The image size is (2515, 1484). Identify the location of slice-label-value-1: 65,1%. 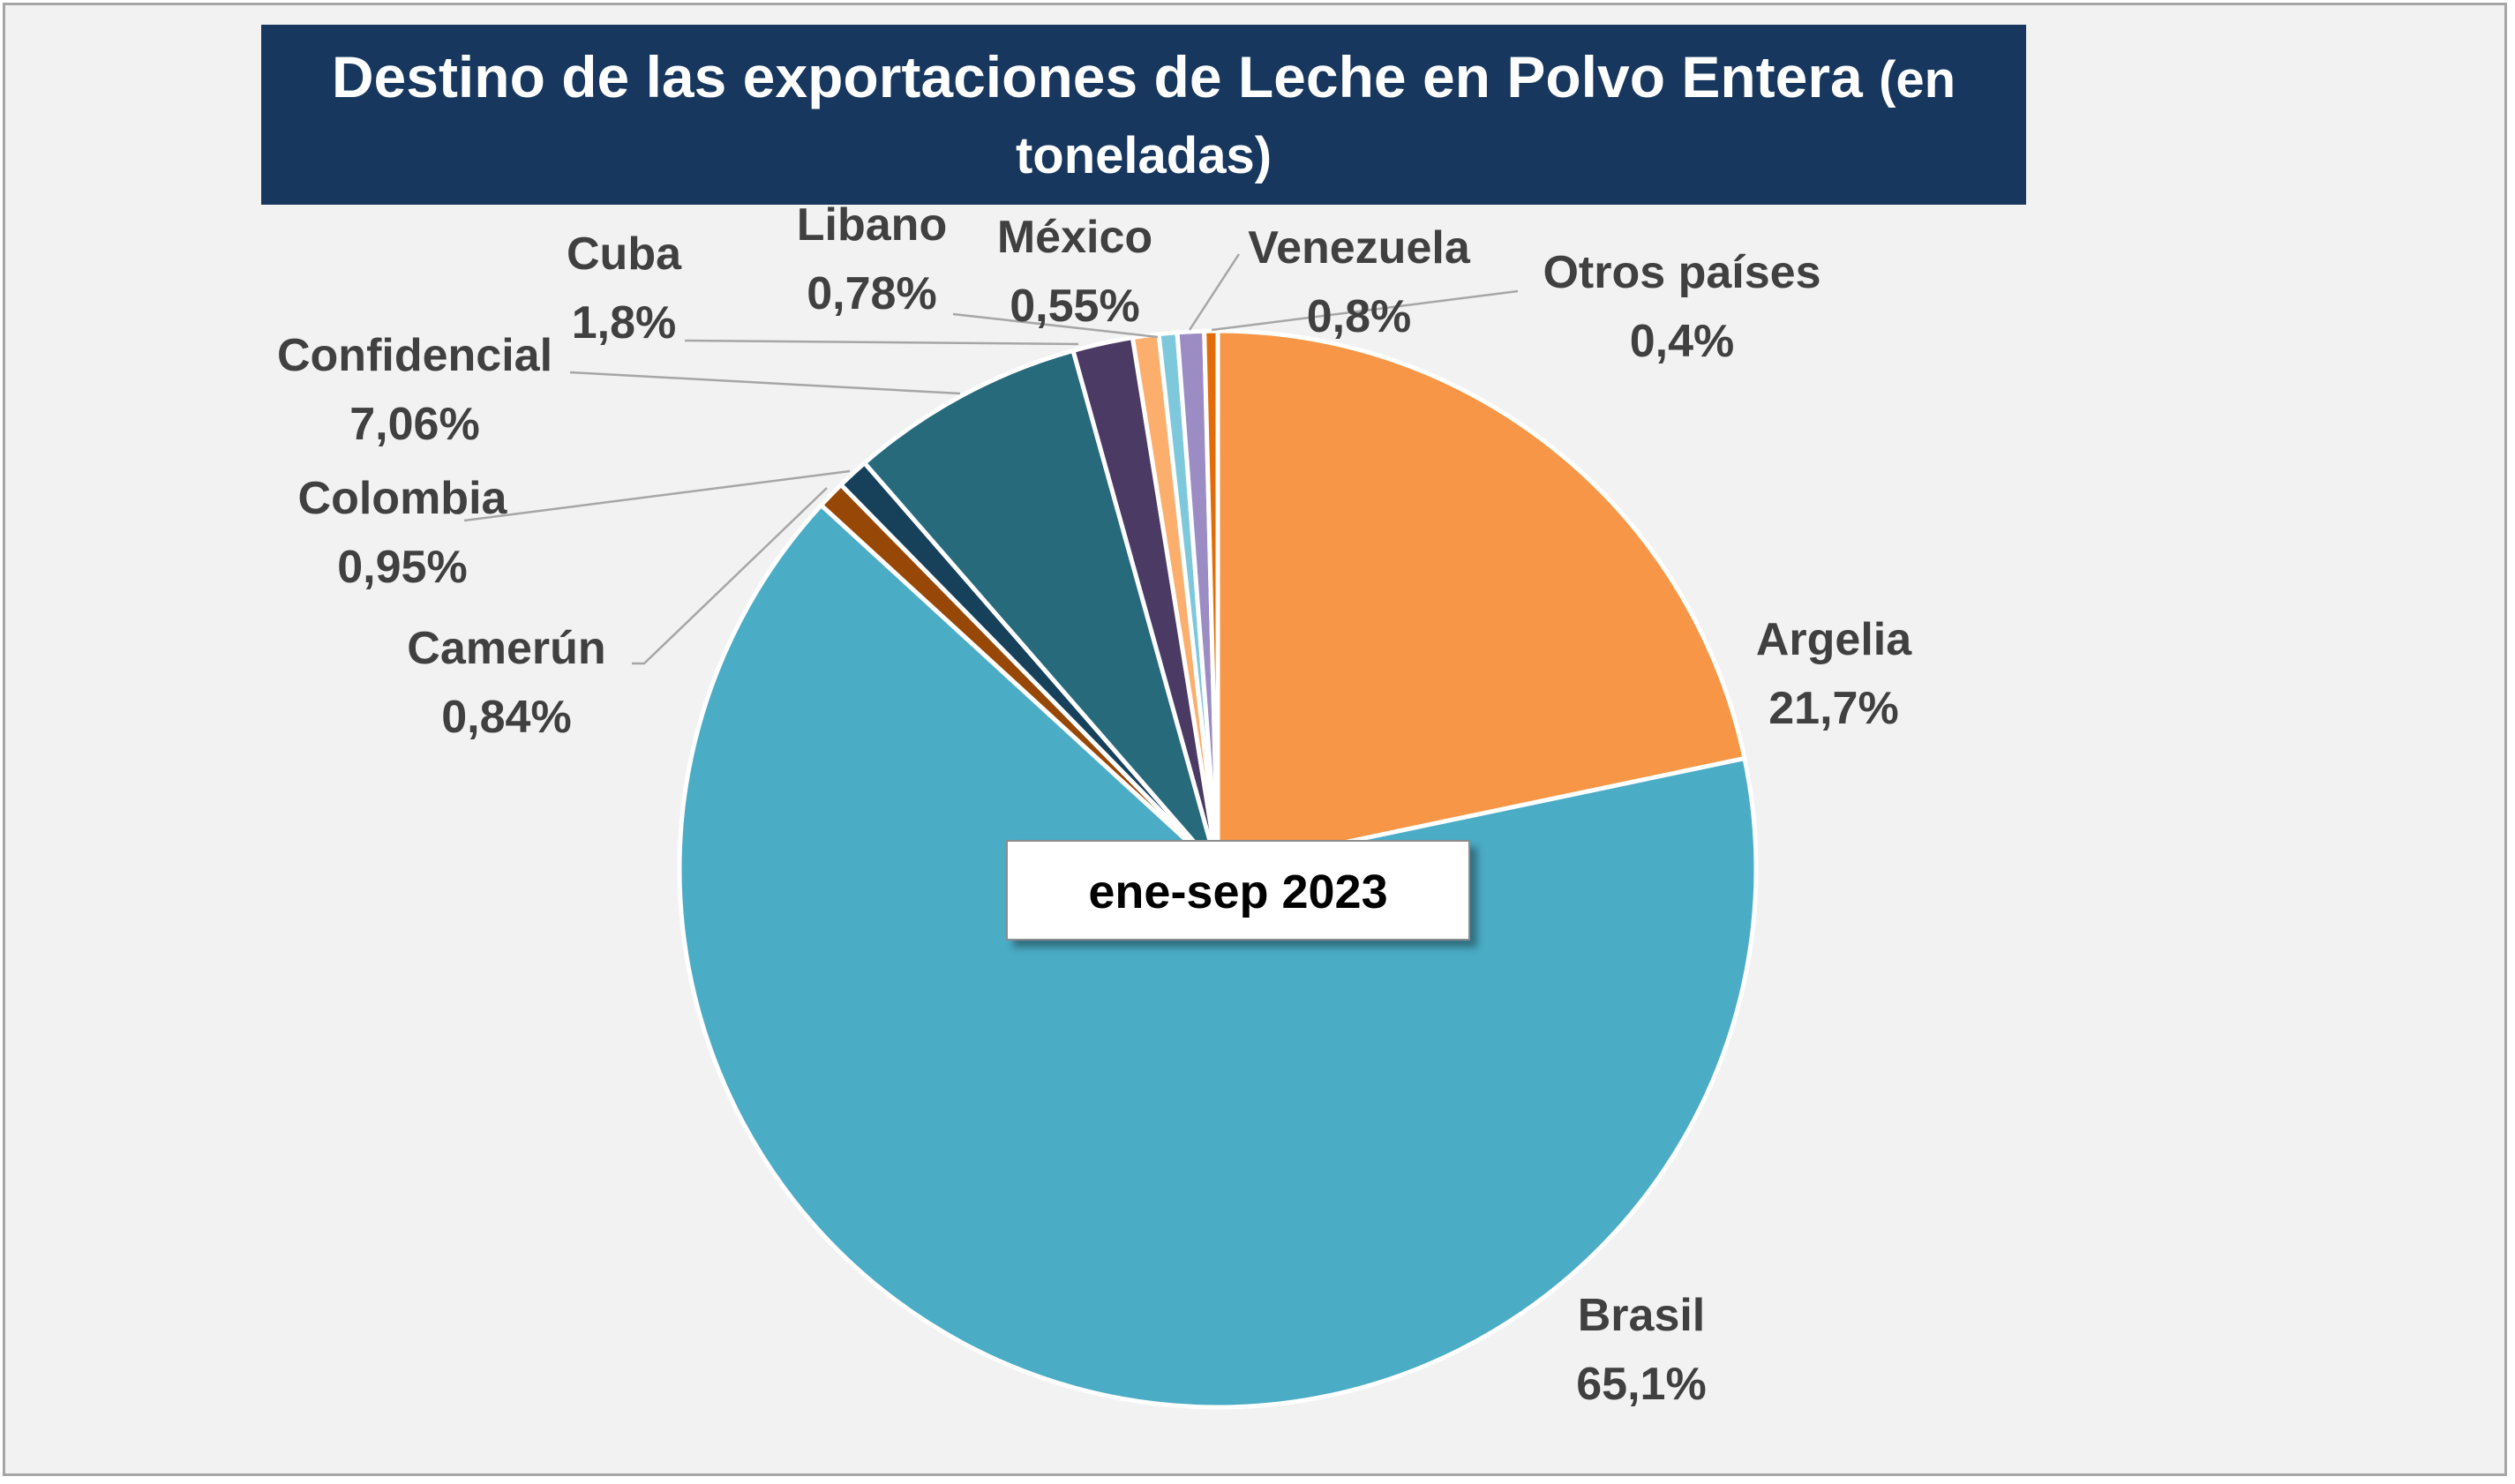
(1641, 1384).